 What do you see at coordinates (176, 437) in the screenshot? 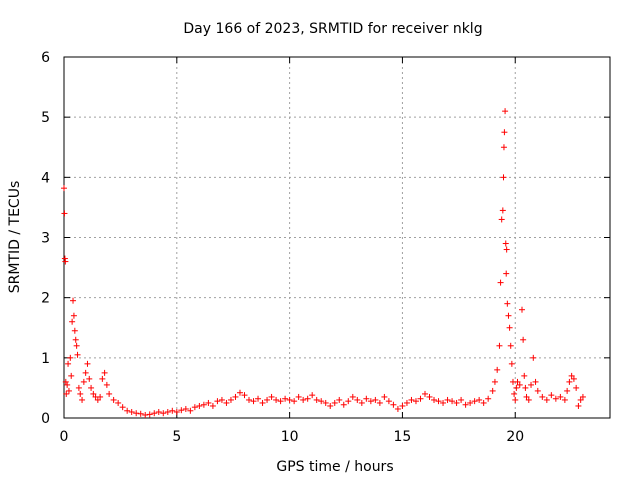
I see `x-tick-label: 5` at bounding box center [176, 437].